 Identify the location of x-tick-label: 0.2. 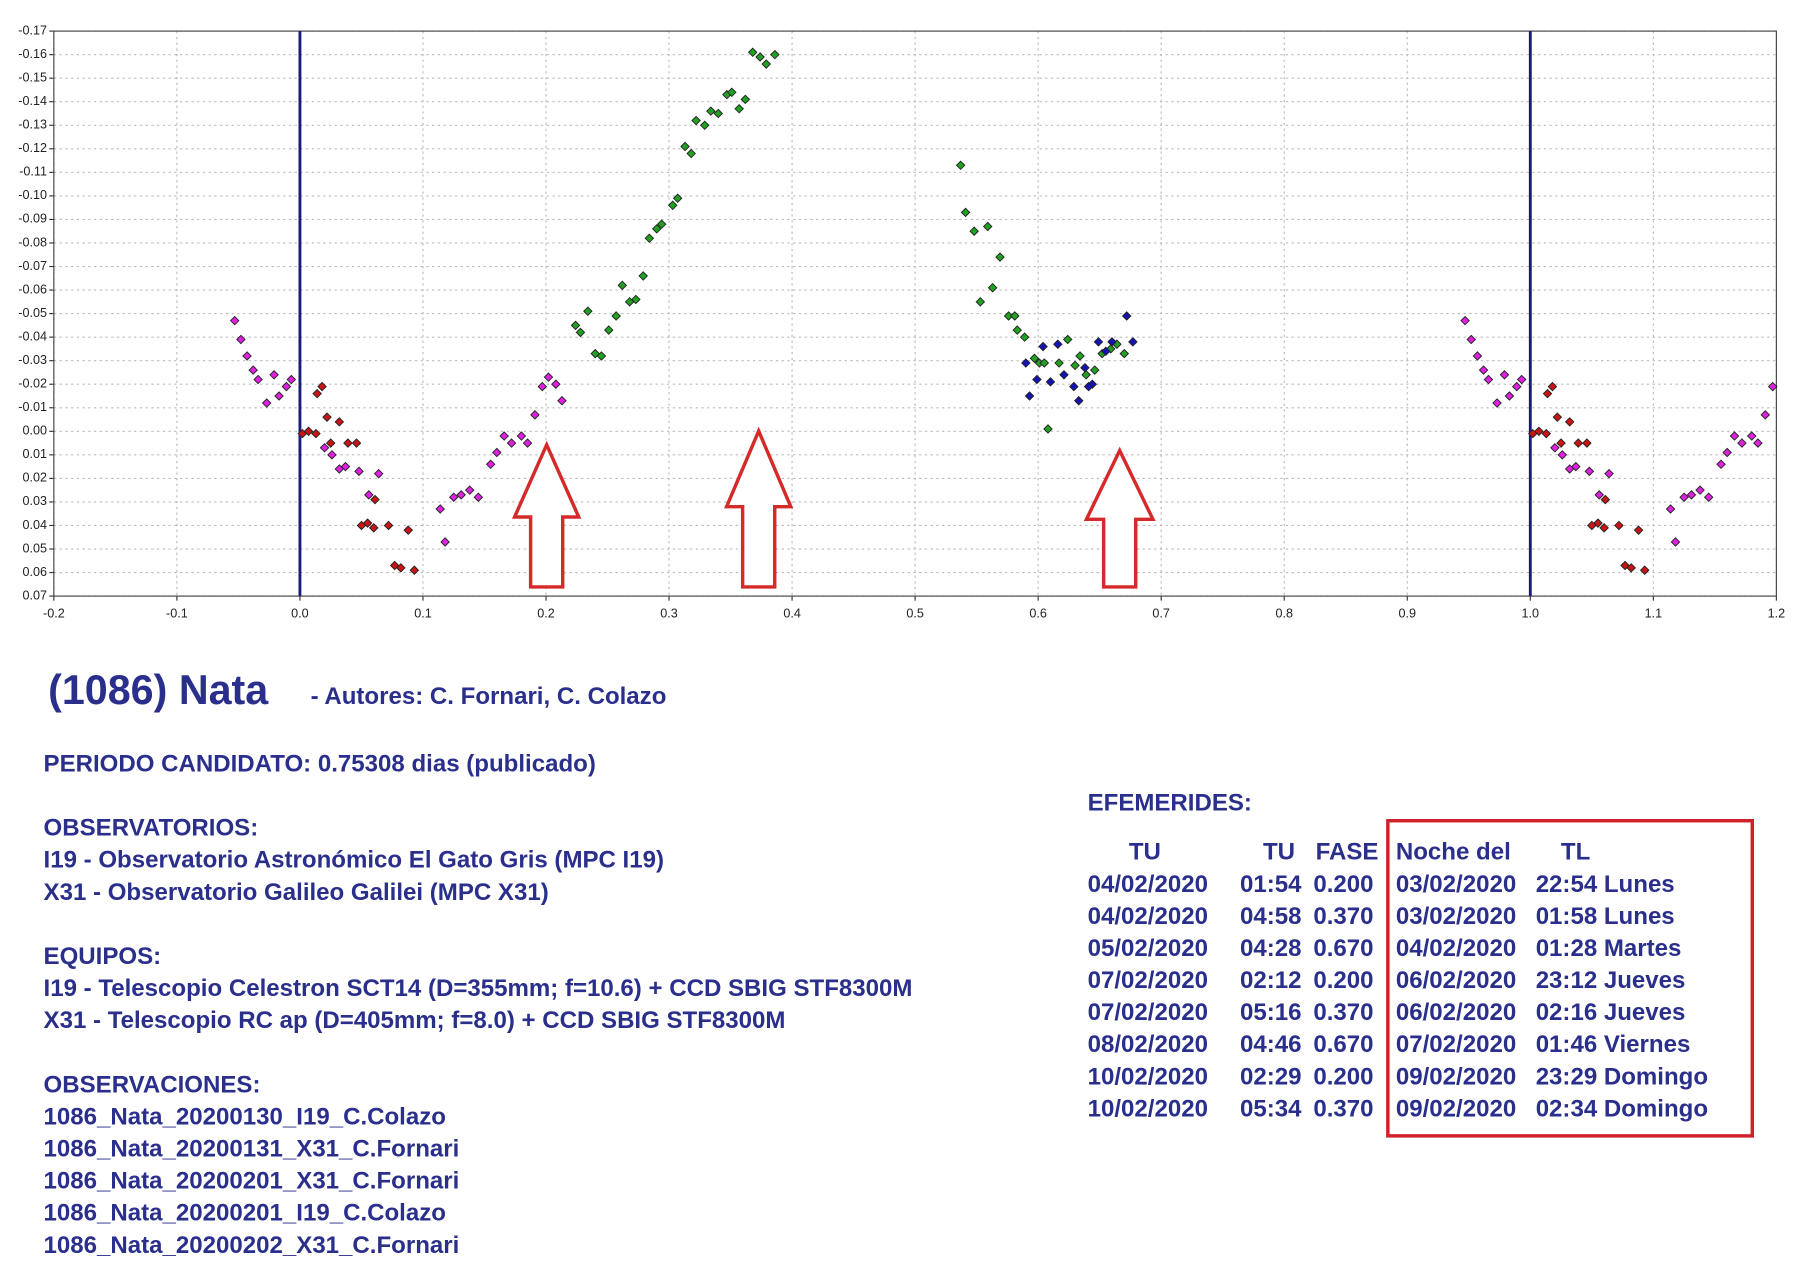
(546, 614).